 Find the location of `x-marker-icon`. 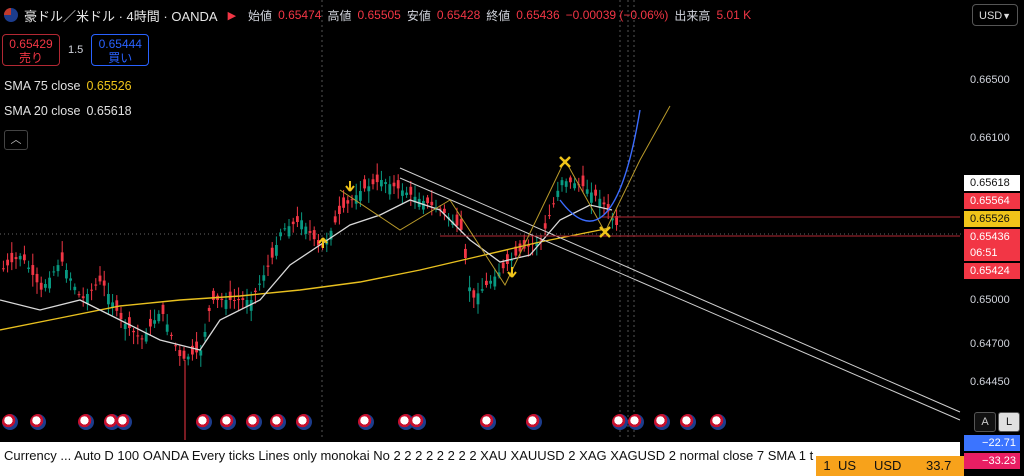

x-marker-icon is located at coordinates (605, 232).